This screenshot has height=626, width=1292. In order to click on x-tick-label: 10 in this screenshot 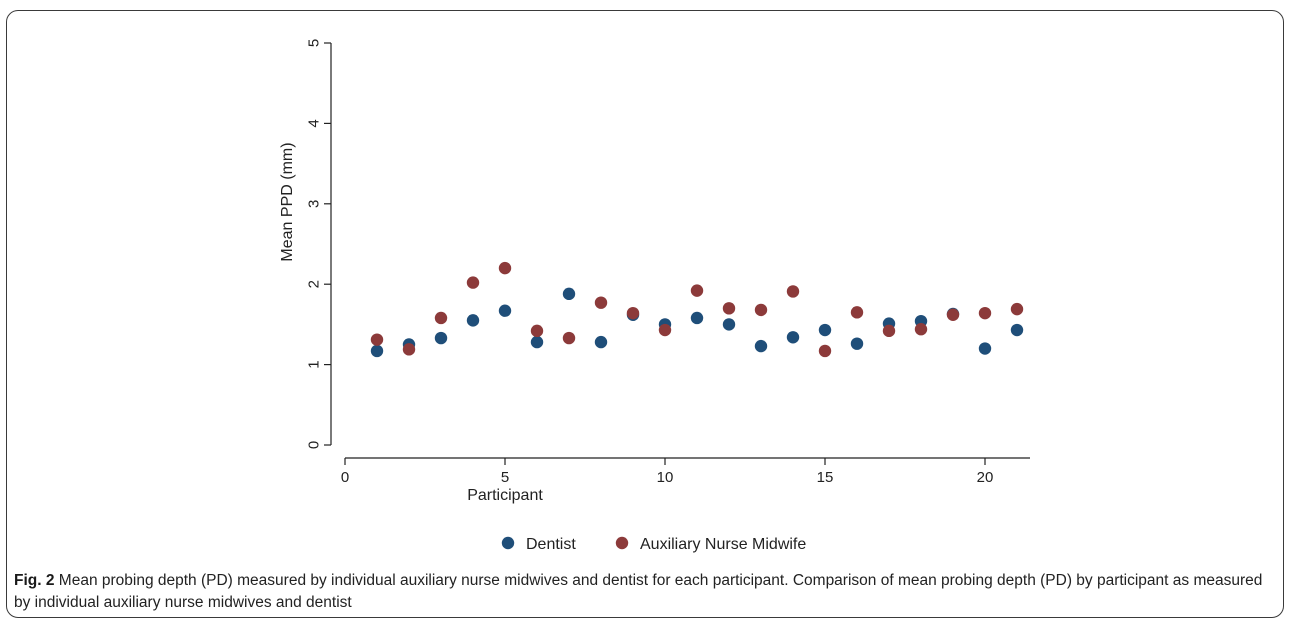, I will do `click(665, 477)`.